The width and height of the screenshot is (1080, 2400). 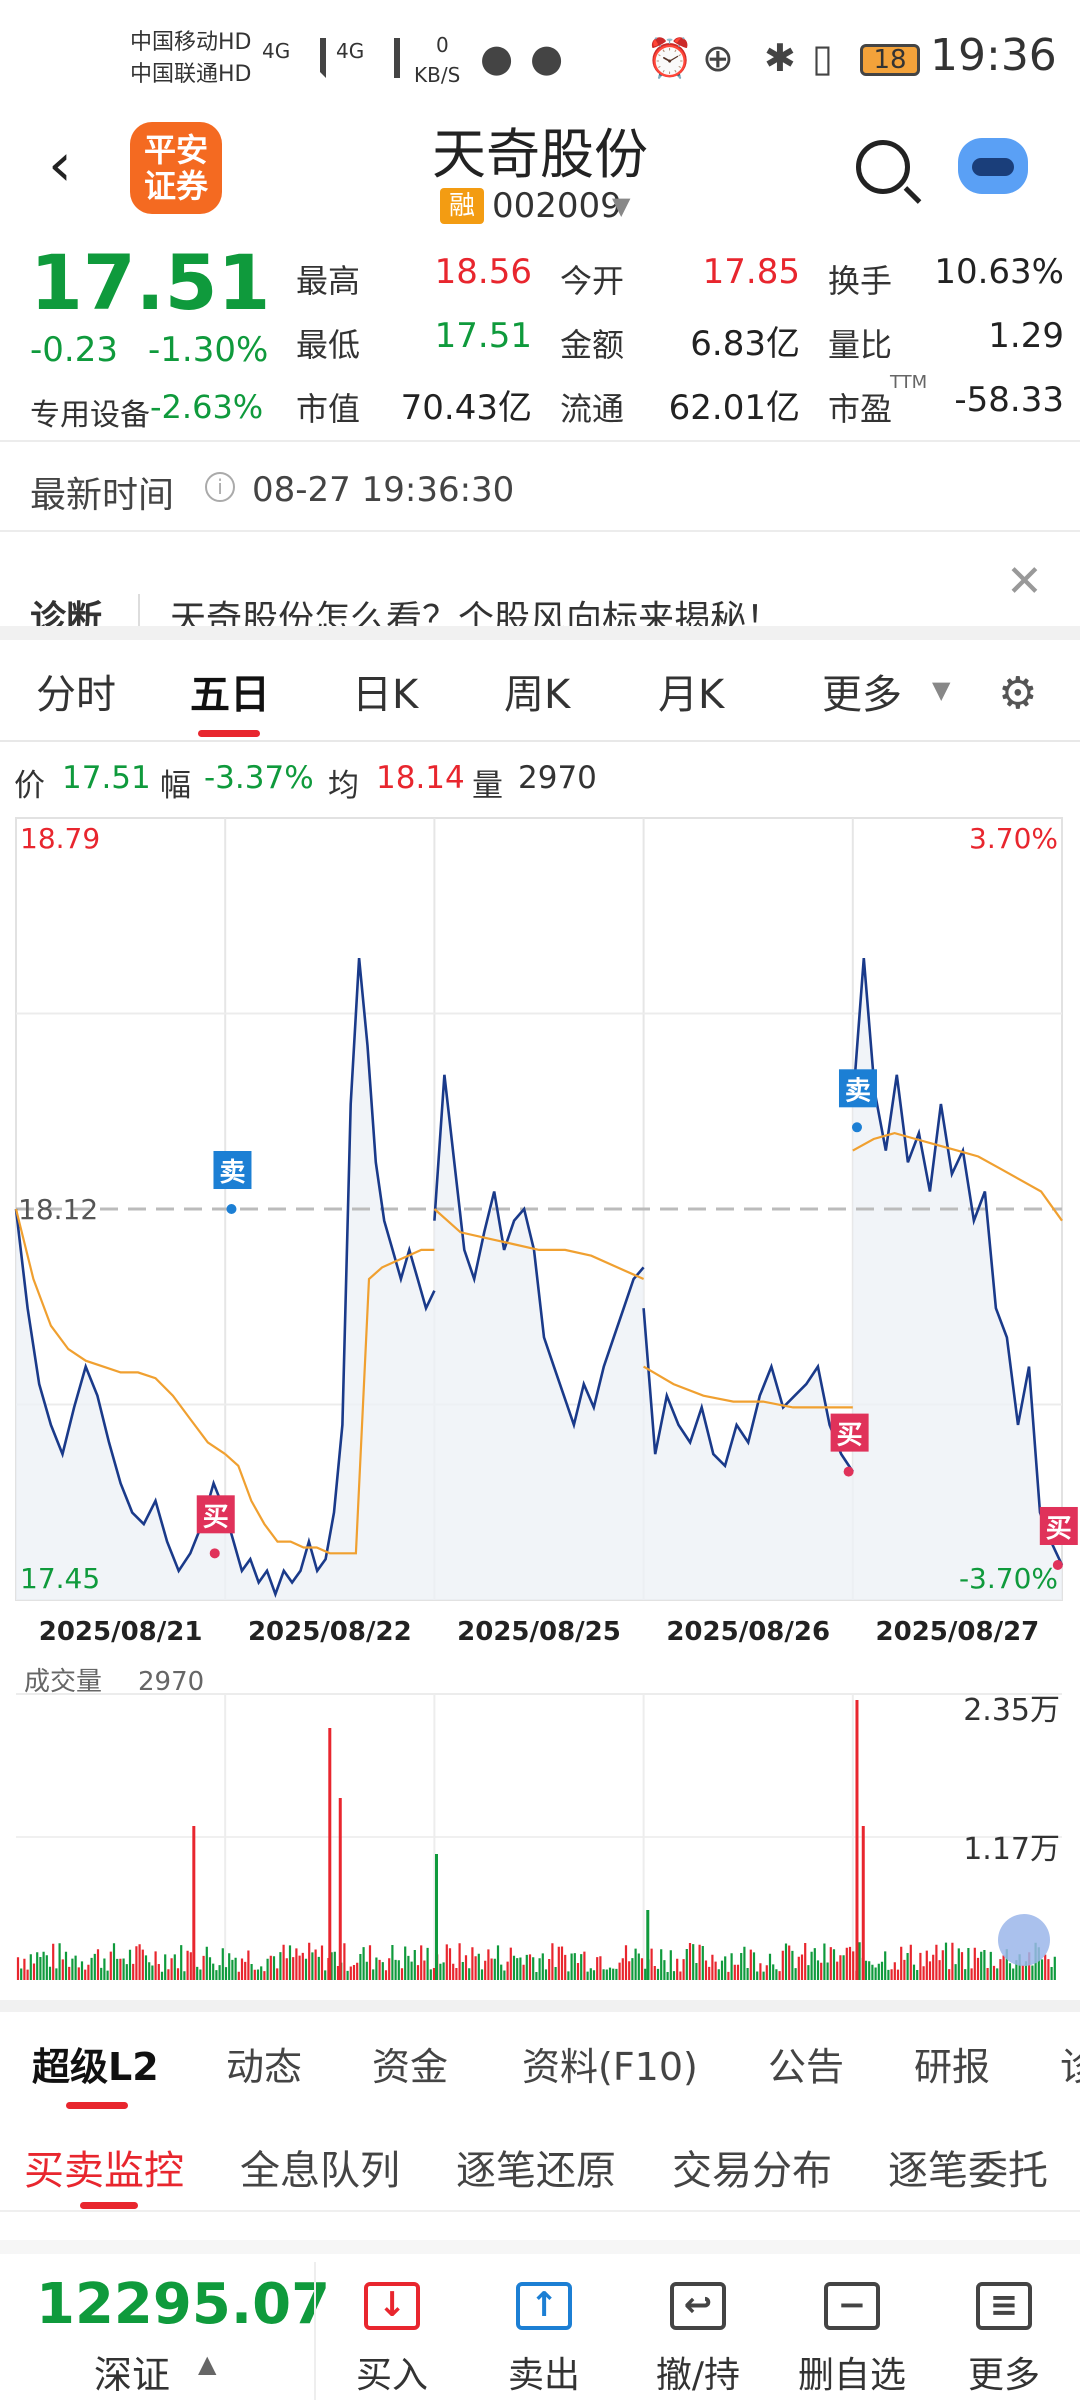 What do you see at coordinates (442, 45) in the screenshot?
I see `speed-value: 0` at bounding box center [442, 45].